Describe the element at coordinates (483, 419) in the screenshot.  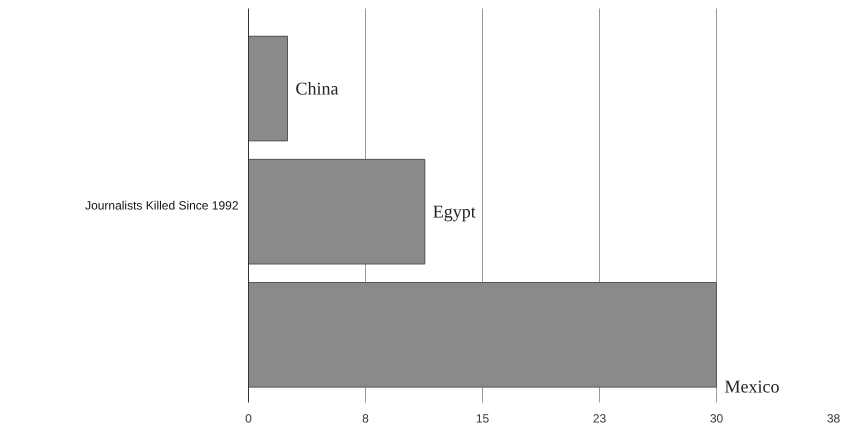
I see `x-tick-label: 15` at that location.